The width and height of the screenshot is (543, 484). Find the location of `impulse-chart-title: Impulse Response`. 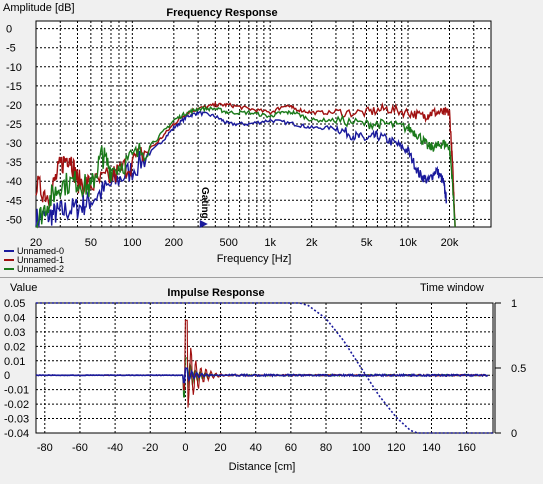

impulse-chart-title: Impulse Response is located at coordinates (215, 293).